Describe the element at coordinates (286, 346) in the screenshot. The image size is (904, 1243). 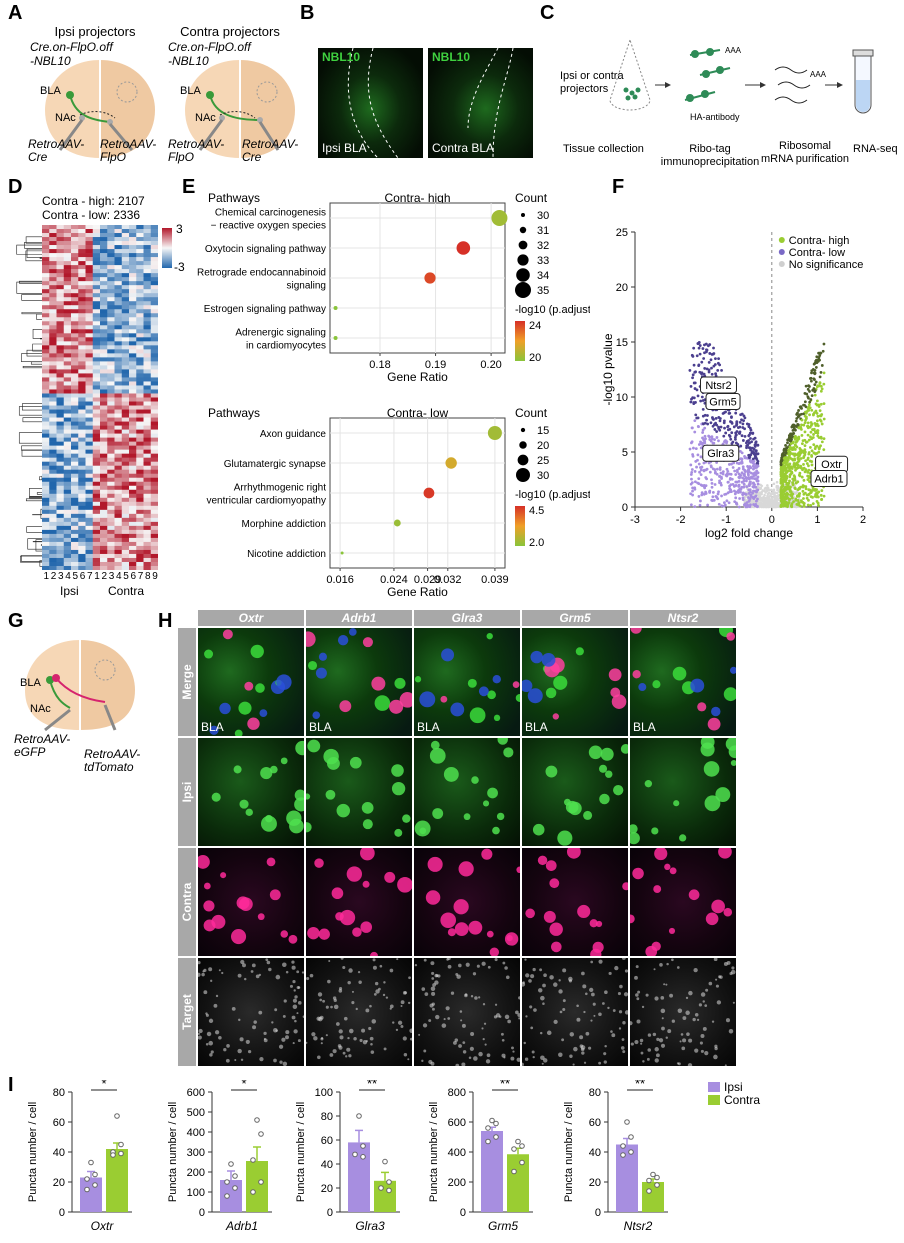
I see `panel-e-category-label: in cardiomyocytes` at that location.